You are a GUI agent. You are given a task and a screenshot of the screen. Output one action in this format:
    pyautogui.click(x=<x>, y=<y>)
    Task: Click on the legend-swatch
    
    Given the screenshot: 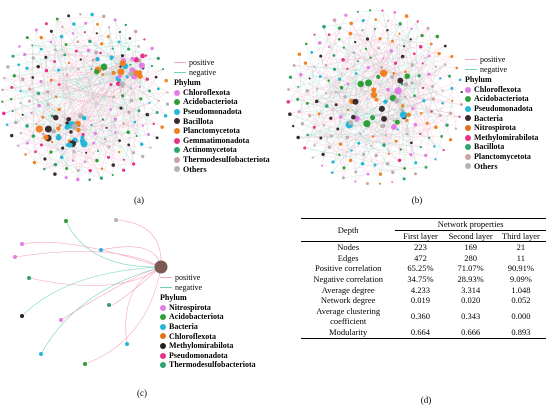 What is the action you would take?
    pyautogui.click(x=468, y=108)
    